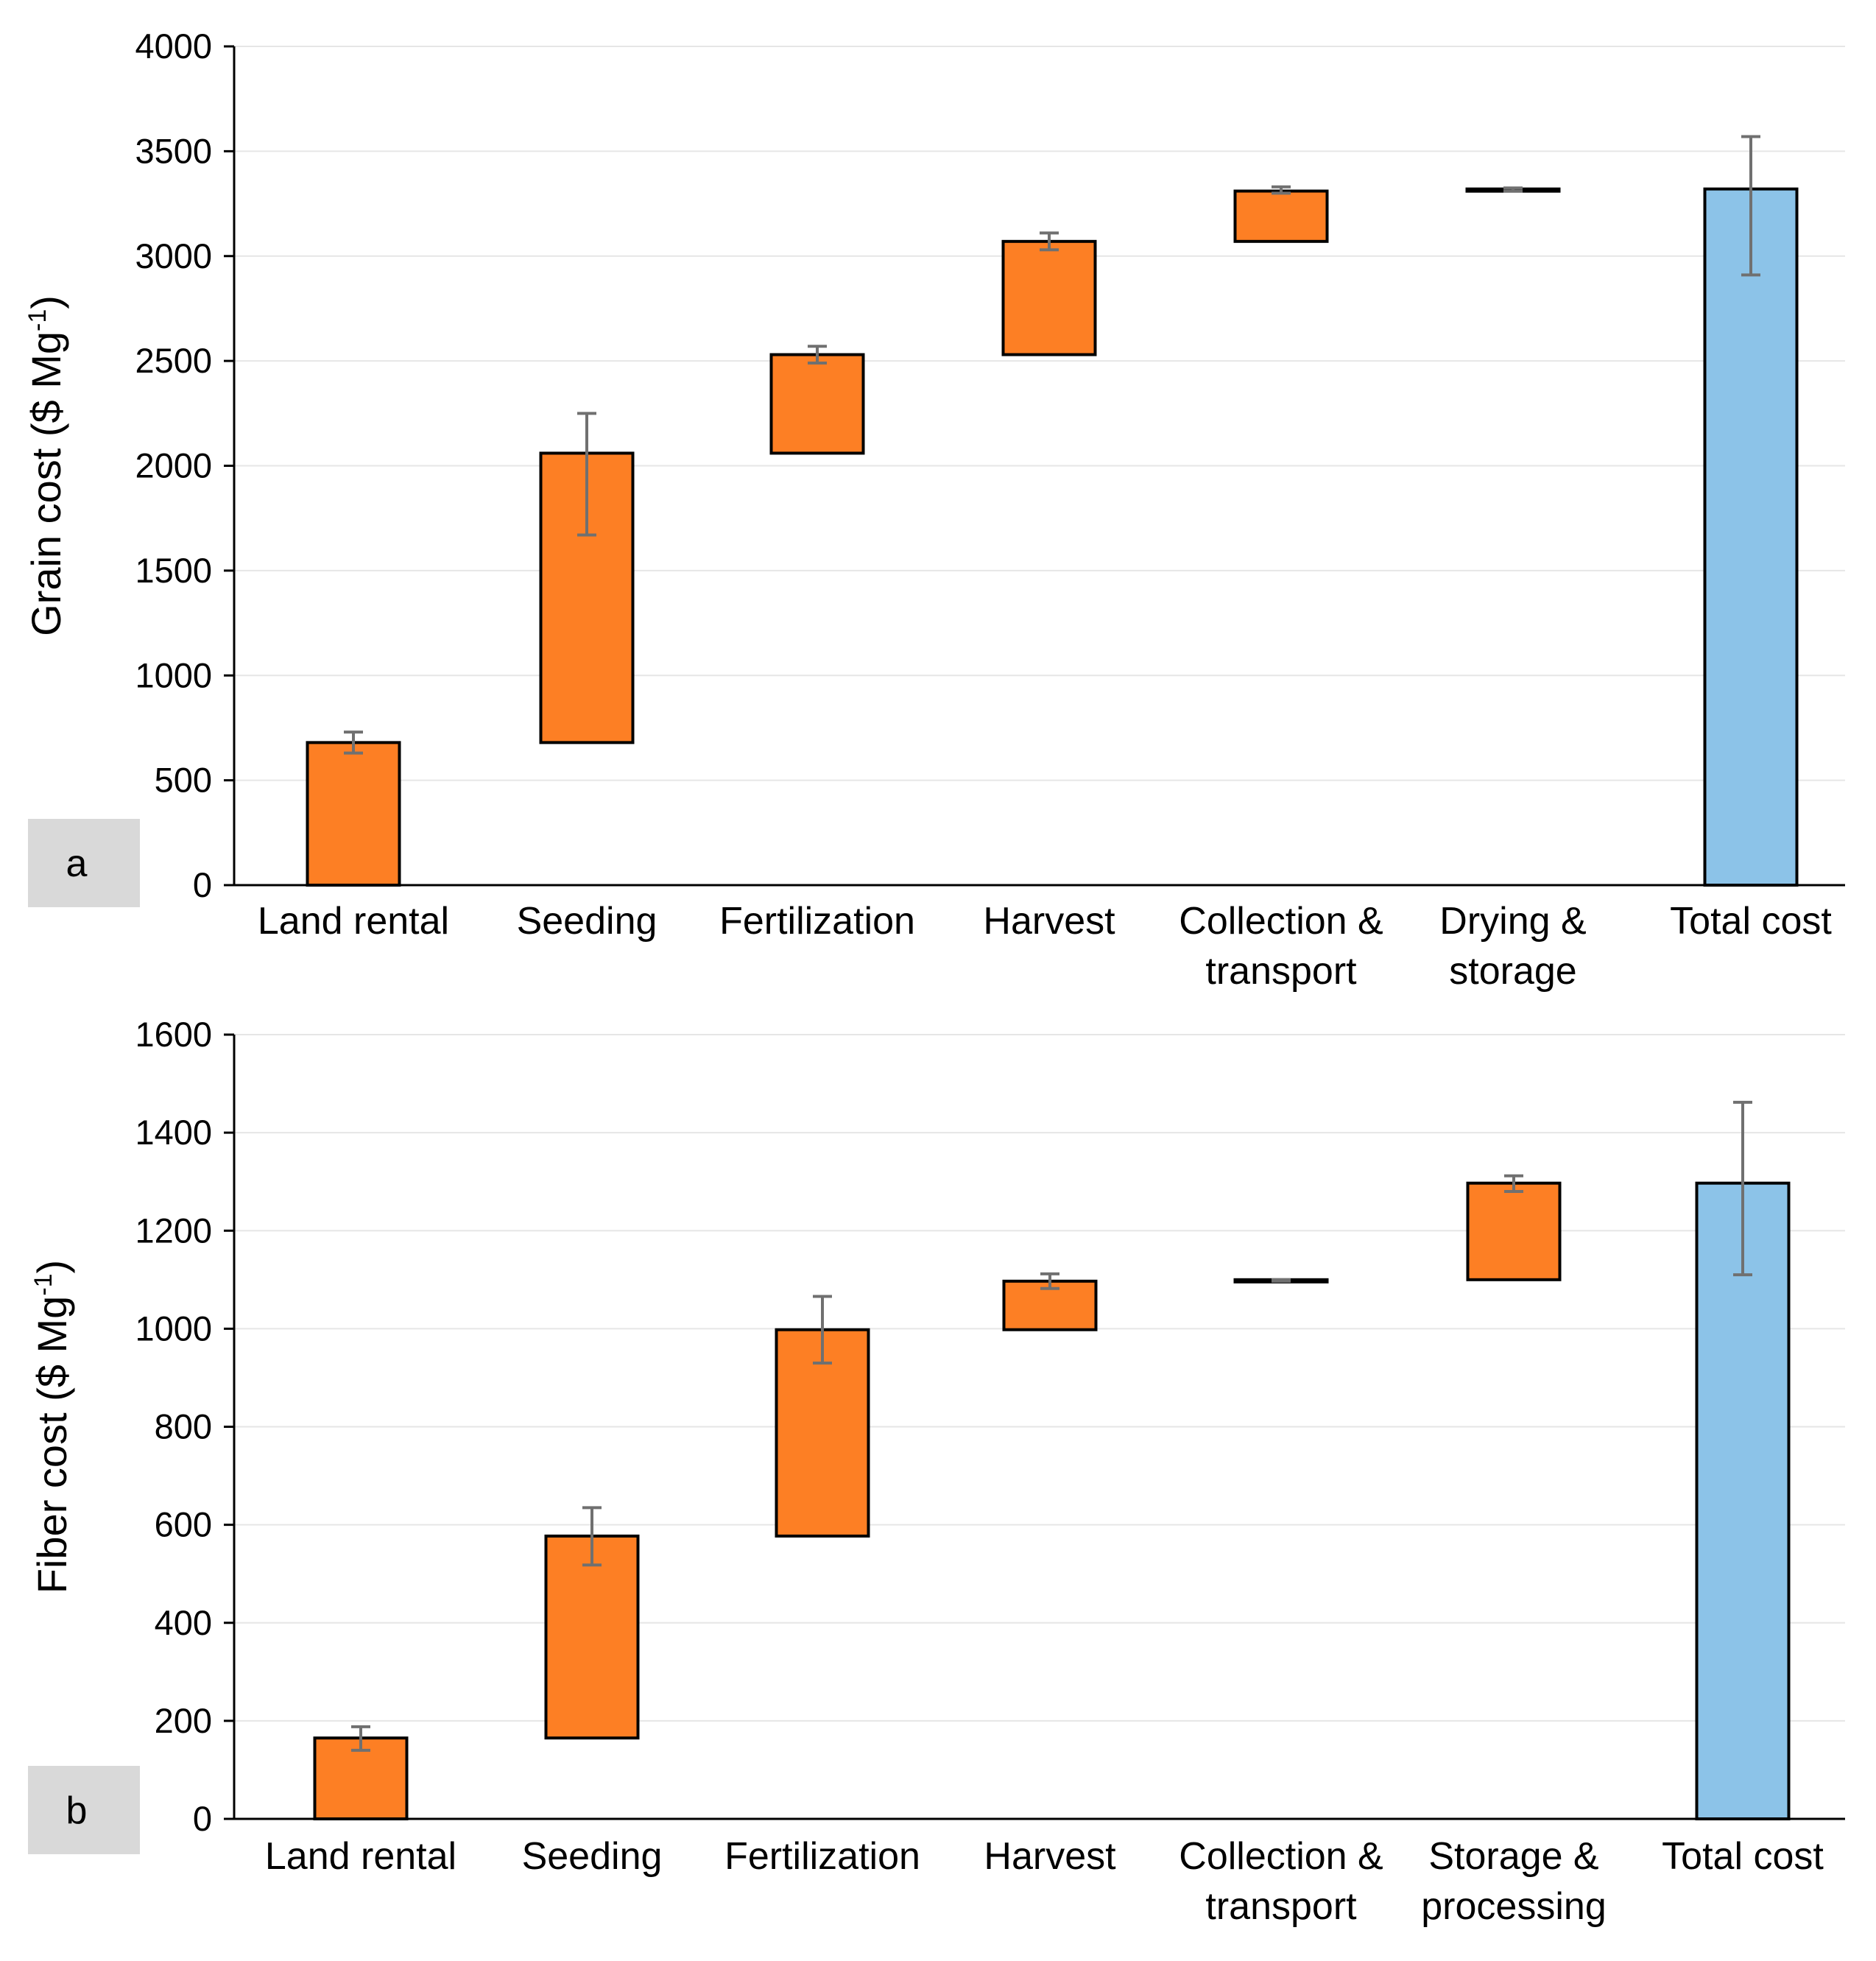 Image resolution: width=1876 pixels, height=1961 pixels. What do you see at coordinates (183, 1524) in the screenshot?
I see `y-tick-label: 600` at bounding box center [183, 1524].